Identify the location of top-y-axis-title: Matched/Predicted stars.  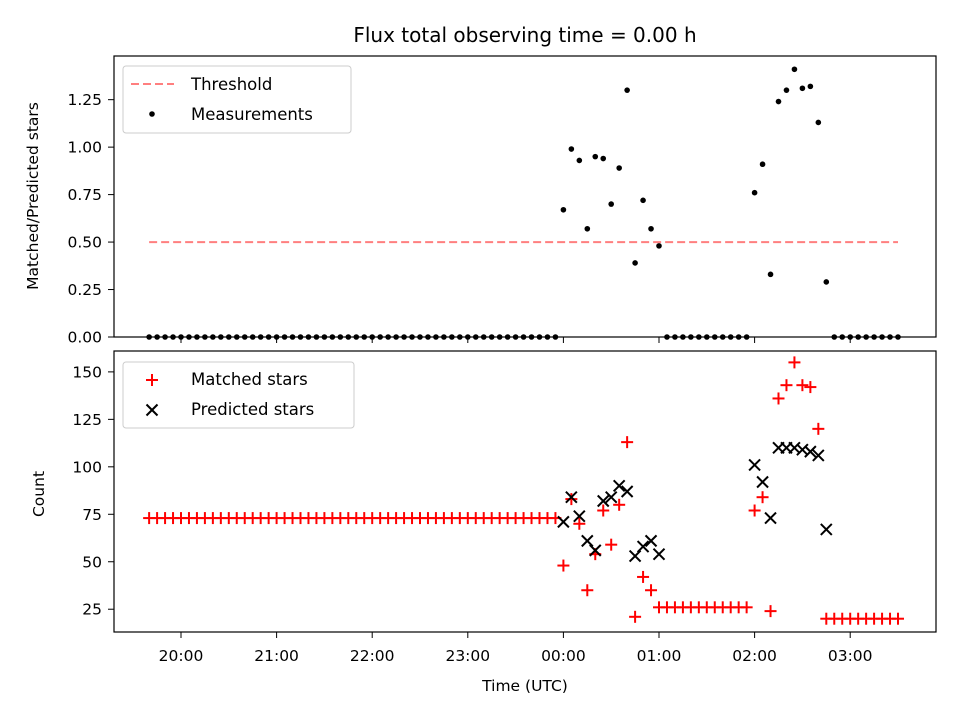
(33, 196).